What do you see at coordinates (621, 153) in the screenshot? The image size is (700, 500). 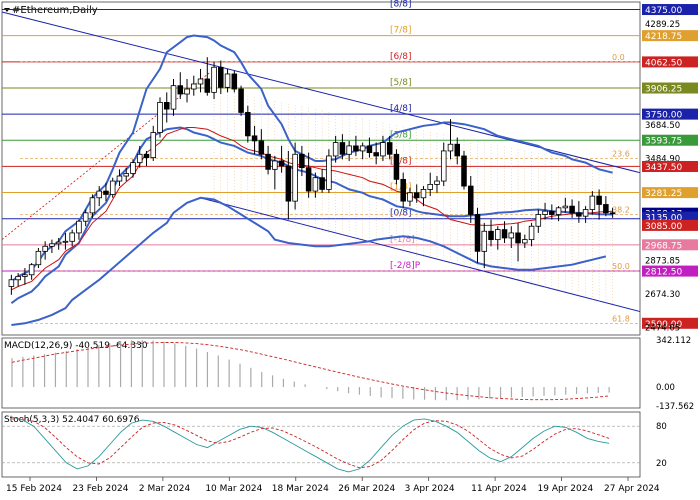 I see `fib-level-label: 23.6` at bounding box center [621, 153].